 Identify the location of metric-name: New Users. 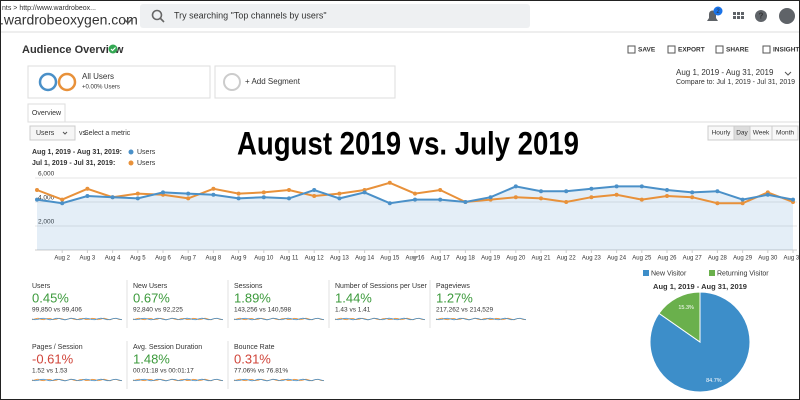
(150, 286).